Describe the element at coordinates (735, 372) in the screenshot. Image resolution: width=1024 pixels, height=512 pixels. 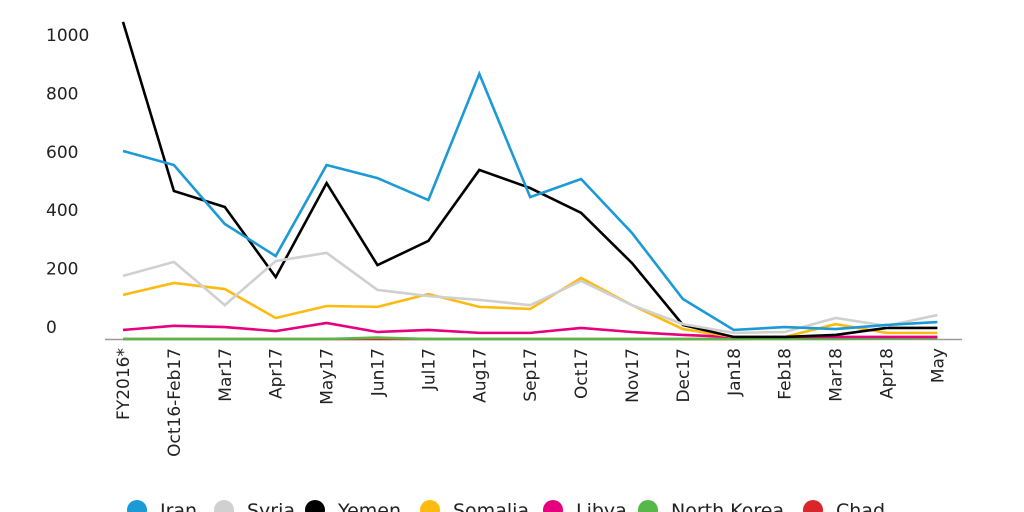
I see `x-tick-label: Jan18` at that location.